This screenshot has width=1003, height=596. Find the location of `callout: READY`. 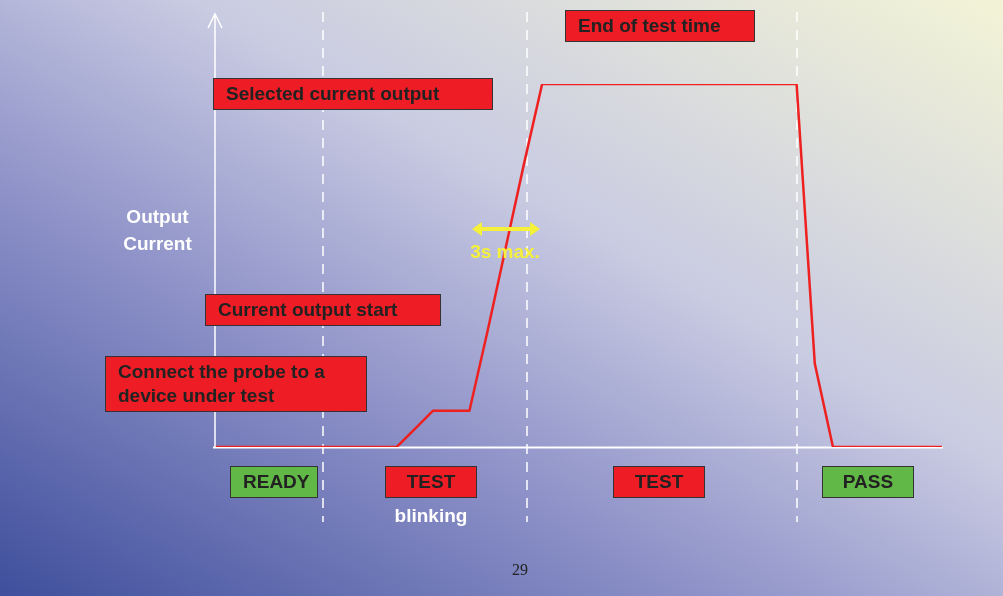

callout: READY is located at coordinates (274, 482).